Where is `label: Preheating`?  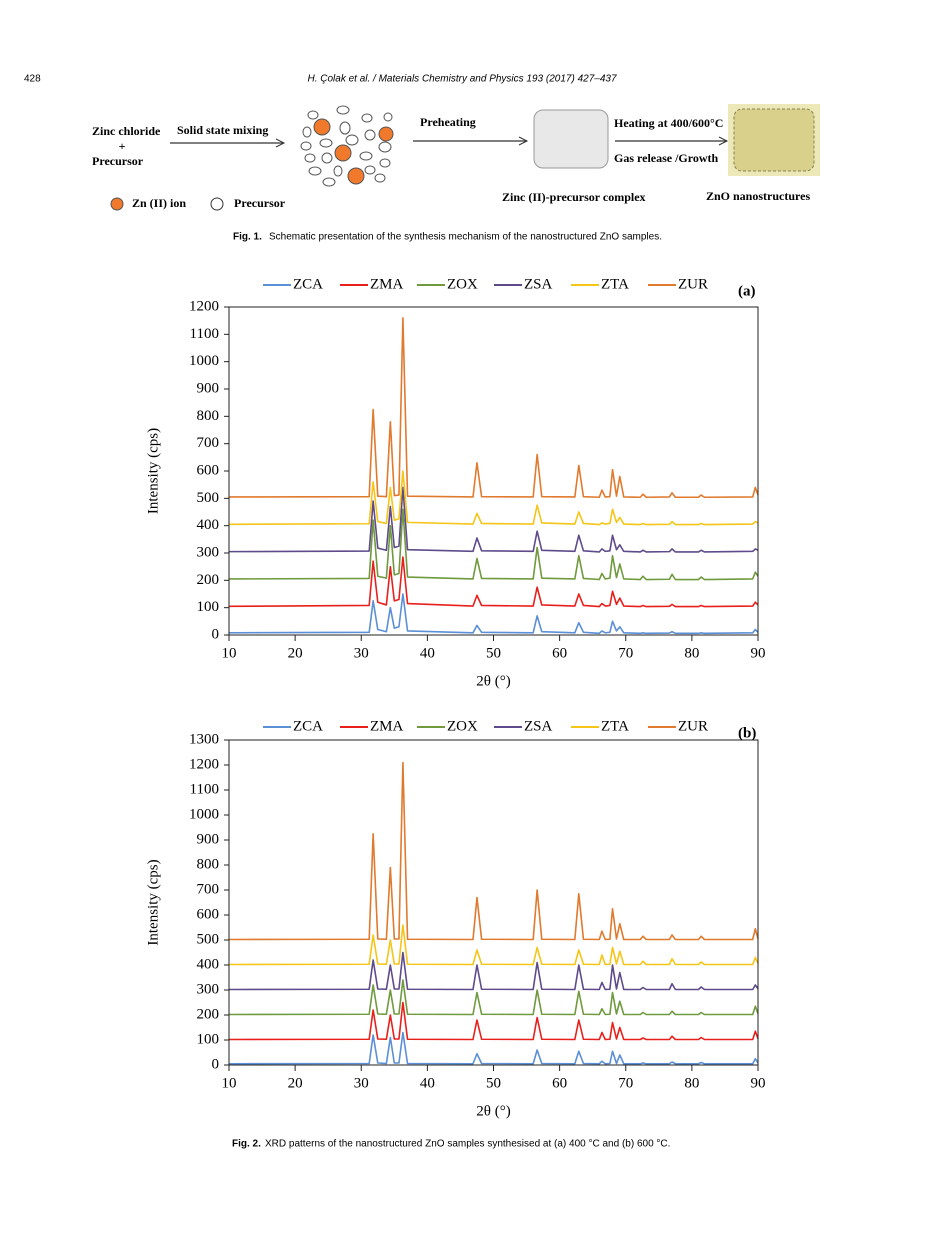 label: Preheating is located at coordinates (448, 122).